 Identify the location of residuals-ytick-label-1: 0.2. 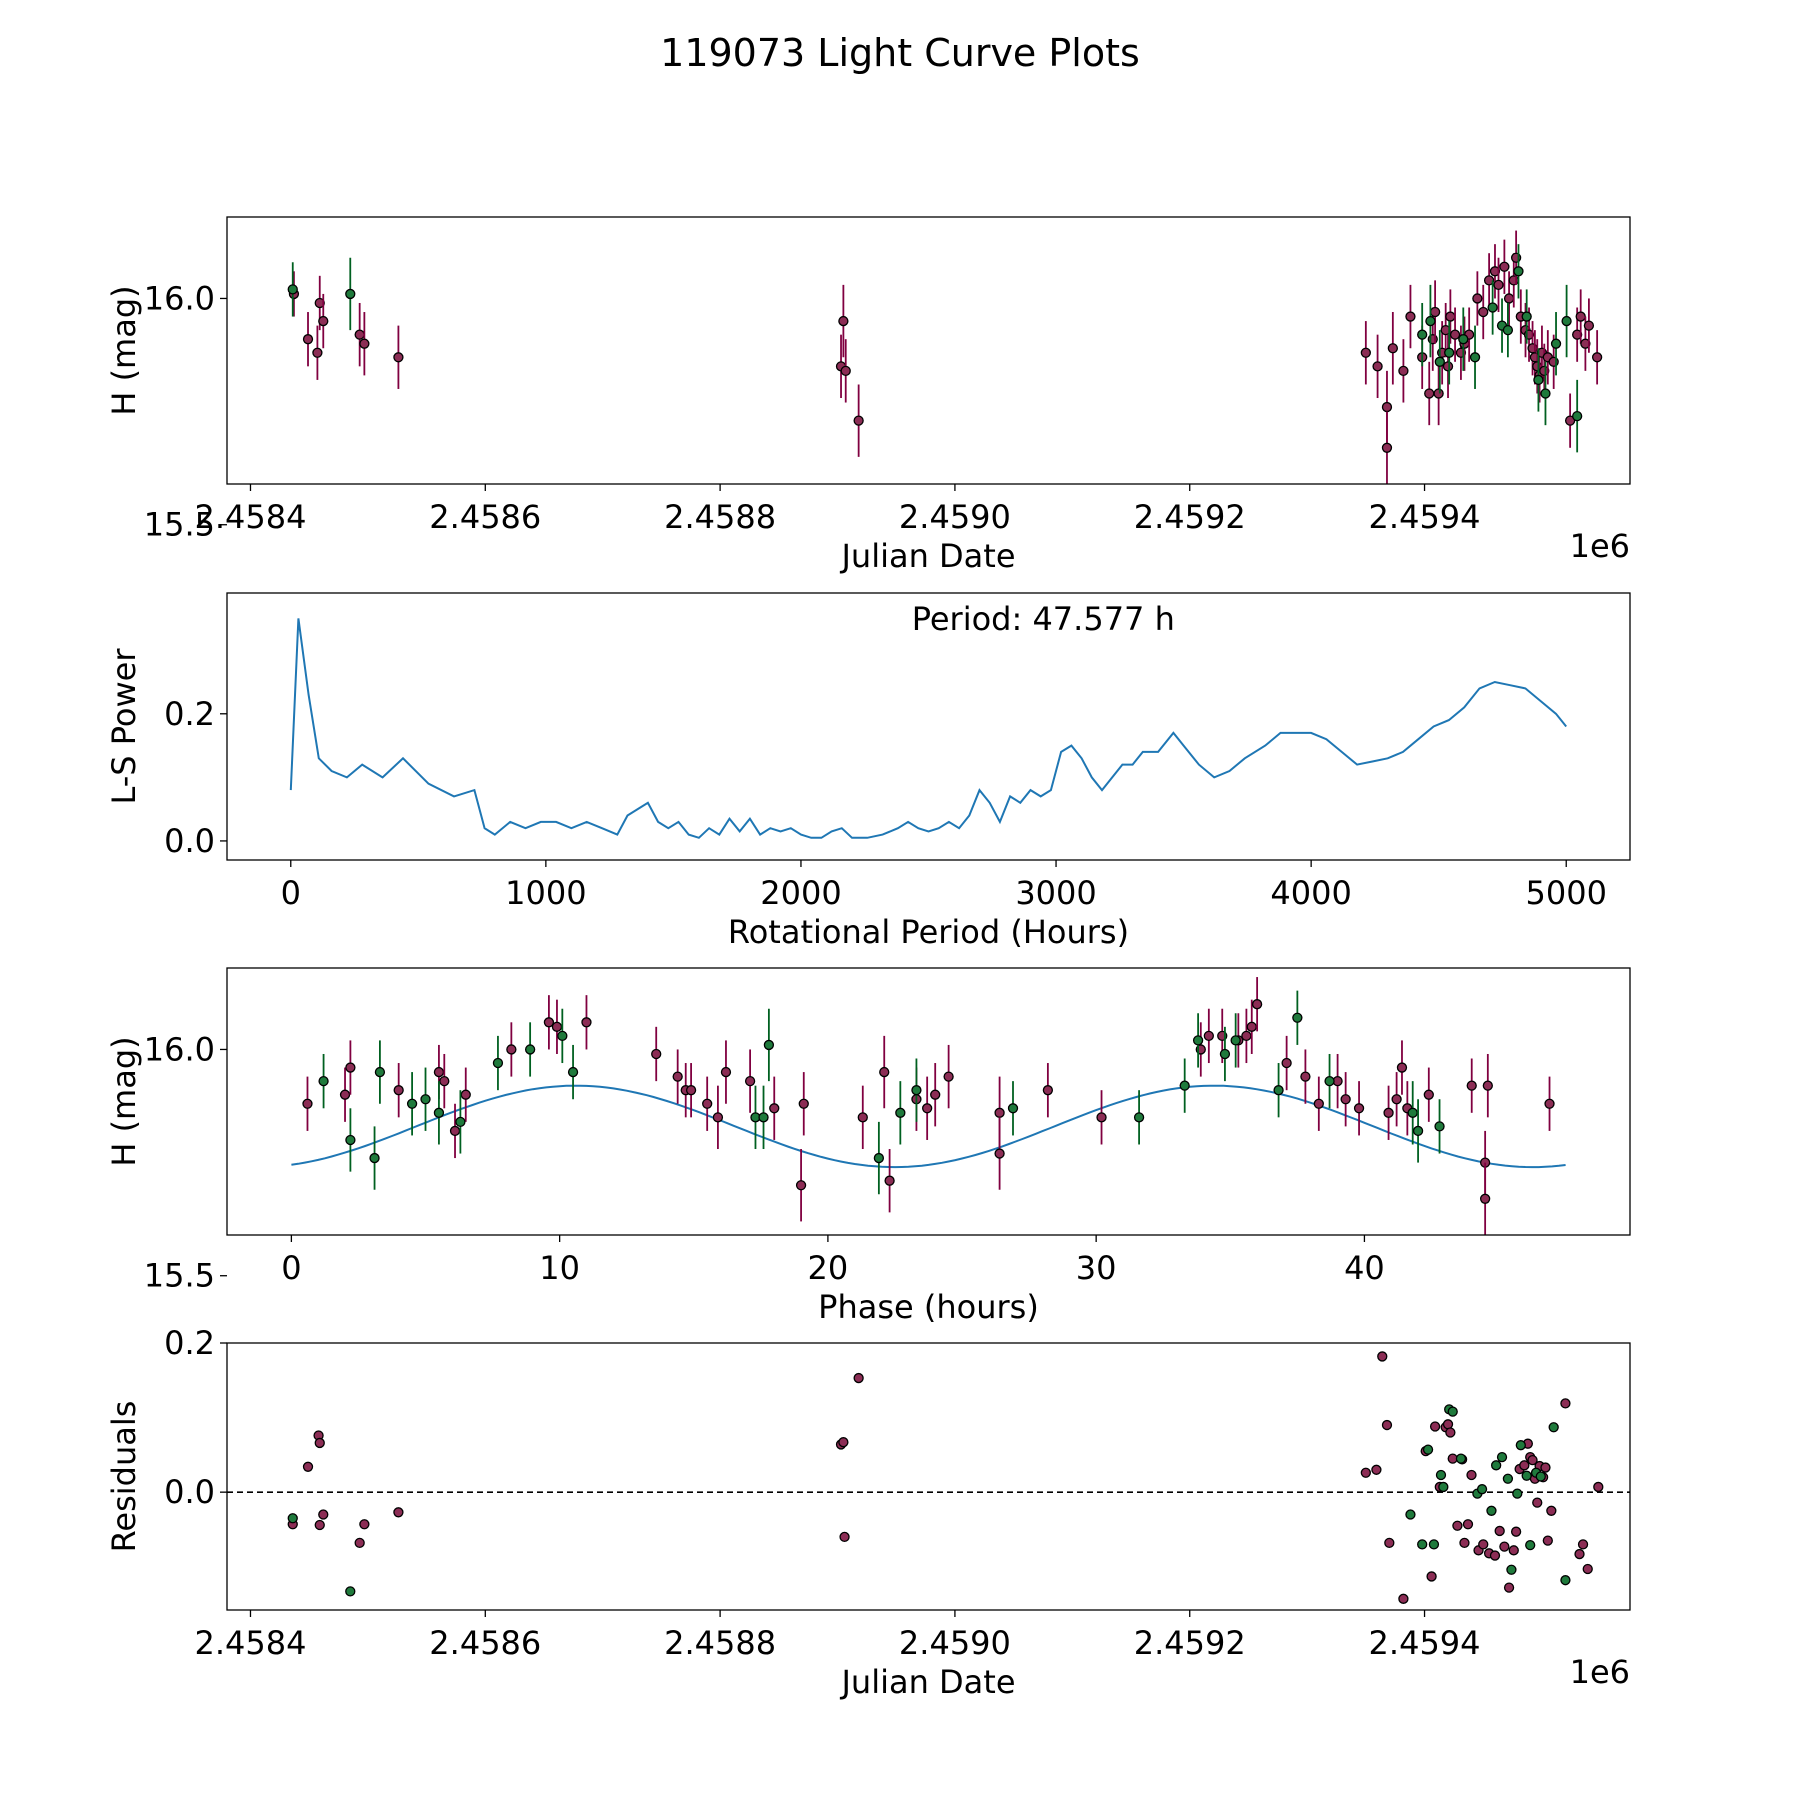
(189, 1343).